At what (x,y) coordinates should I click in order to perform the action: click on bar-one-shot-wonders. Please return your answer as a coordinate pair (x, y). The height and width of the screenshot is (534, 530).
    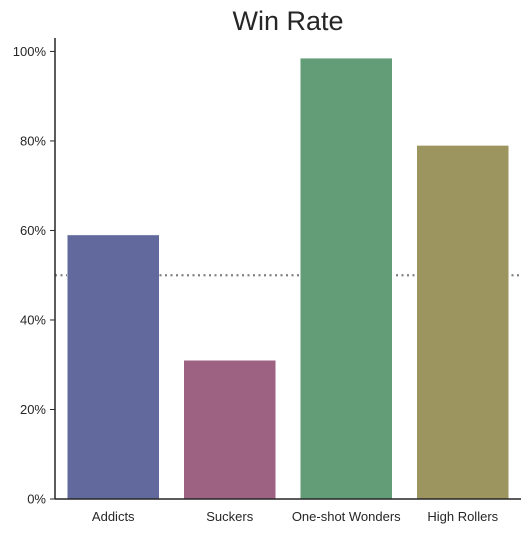
    Looking at the image, I should click on (346, 278).